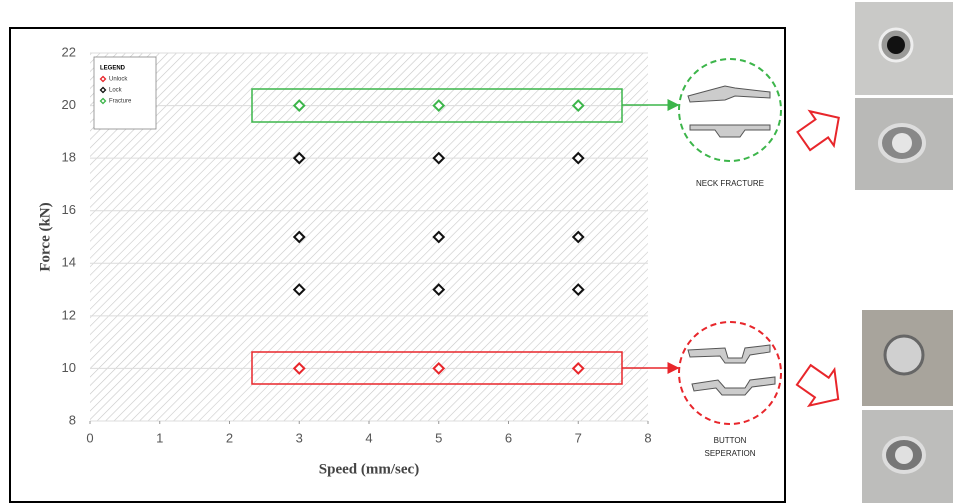 Image resolution: width=953 pixels, height=503 pixels. Describe the element at coordinates (578, 437) in the screenshot. I see `x-tick-label: 7` at that location.